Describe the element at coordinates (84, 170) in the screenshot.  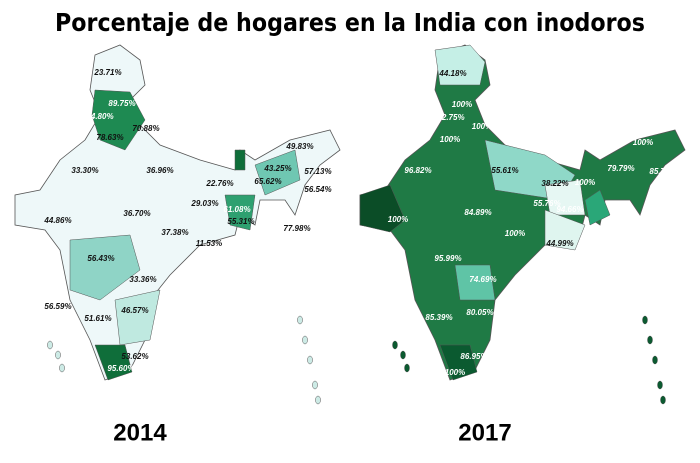
I see `region-label: 33.30%` at that location.